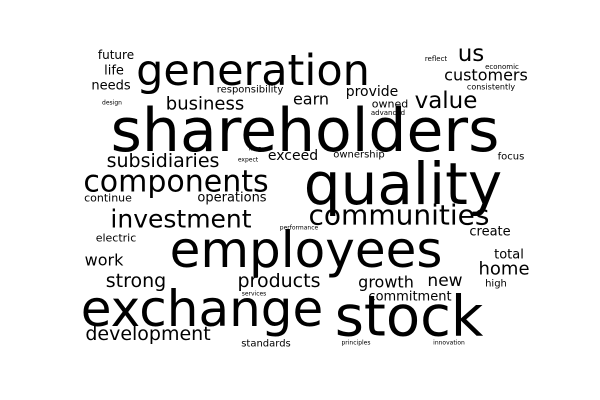 This screenshot has height=400, width=600. What do you see at coordinates (444, 281) in the screenshot?
I see `word-new: new` at bounding box center [444, 281].